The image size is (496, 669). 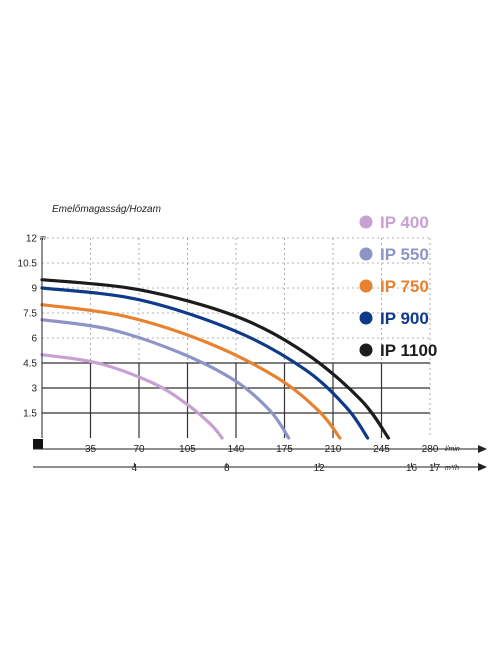 What do you see at coordinates (43, 238) in the screenshot?
I see `y-axis-unit: m` at bounding box center [43, 238].